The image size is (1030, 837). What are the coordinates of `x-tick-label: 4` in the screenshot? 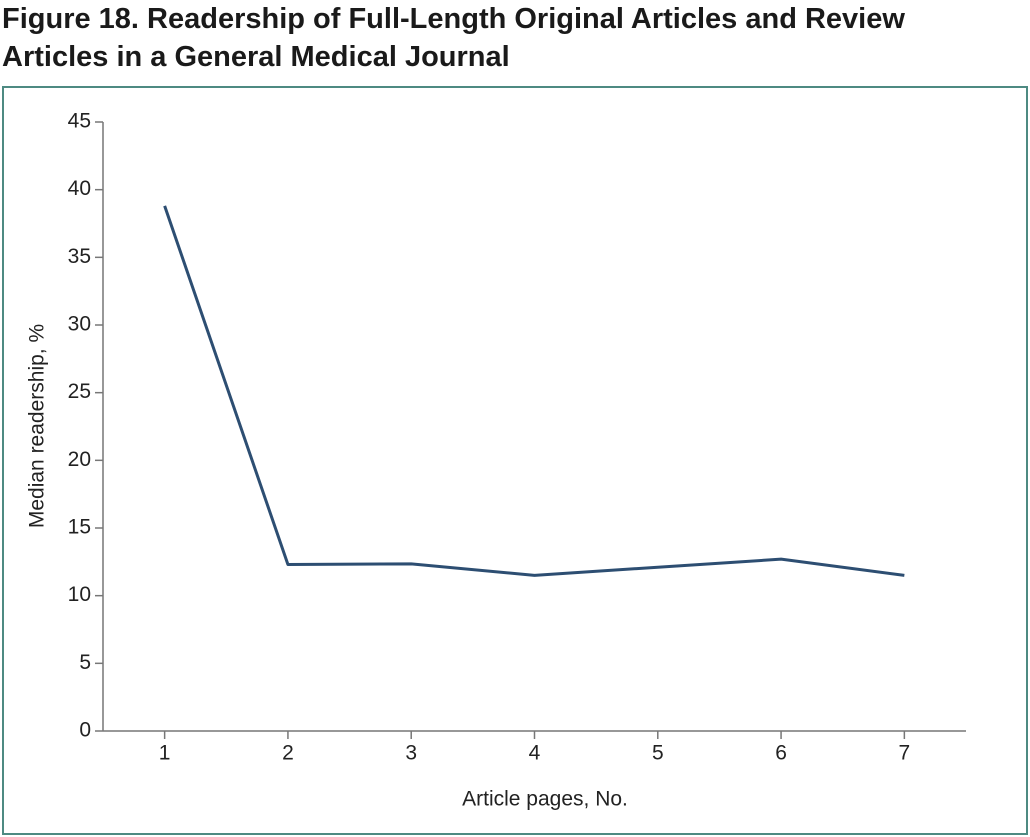 It's located at (535, 753).